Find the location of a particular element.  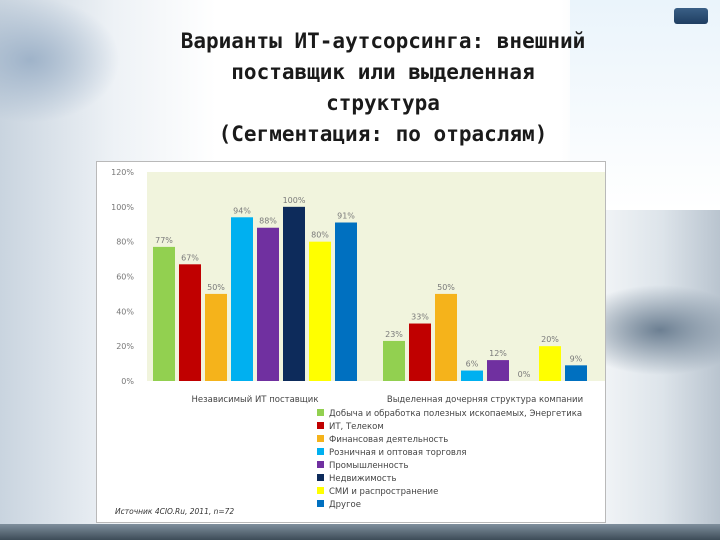

data-label: 20% is located at coordinates (550, 339).